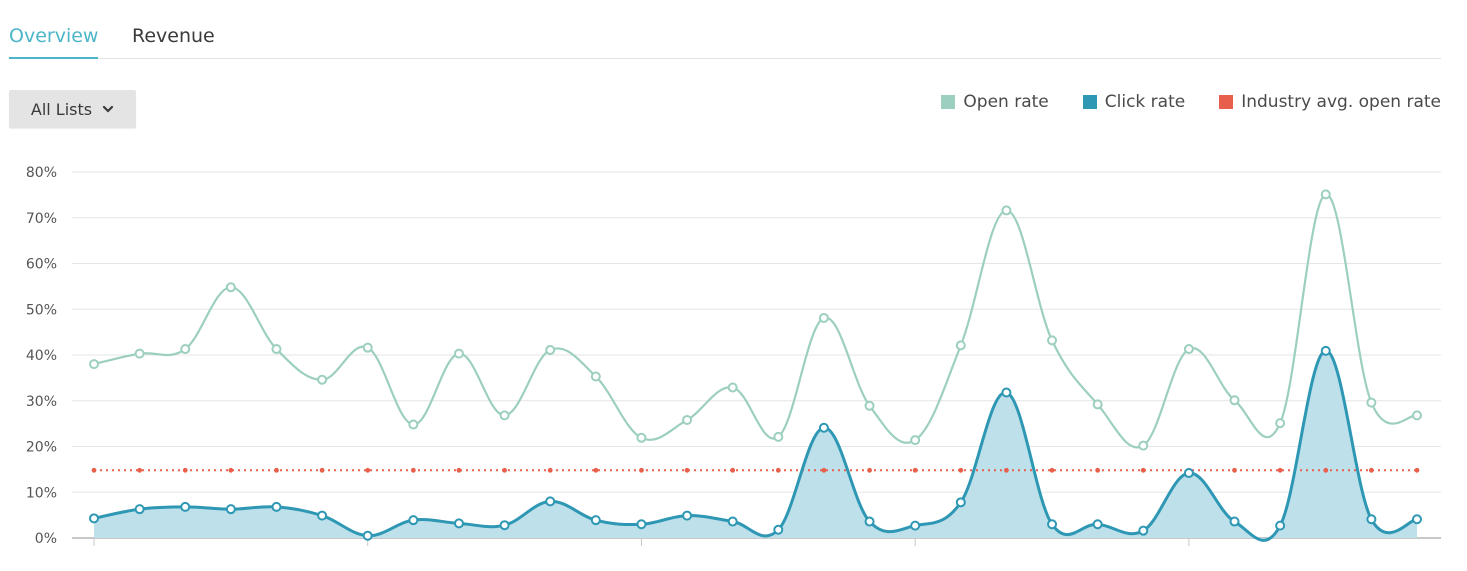  I want to click on list-filter-dropdown: All Lists, so click(72, 109).